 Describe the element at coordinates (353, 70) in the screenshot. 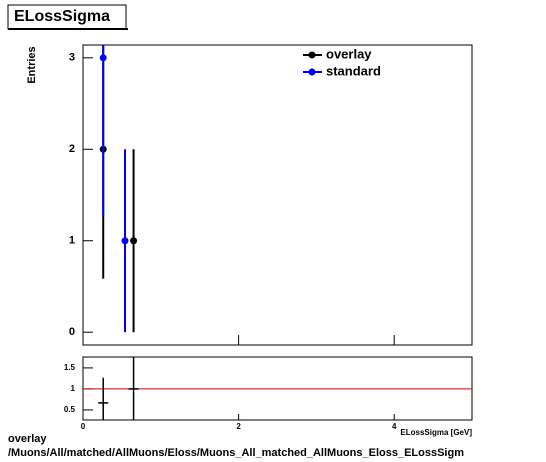

I see `legend-label: standard` at that location.